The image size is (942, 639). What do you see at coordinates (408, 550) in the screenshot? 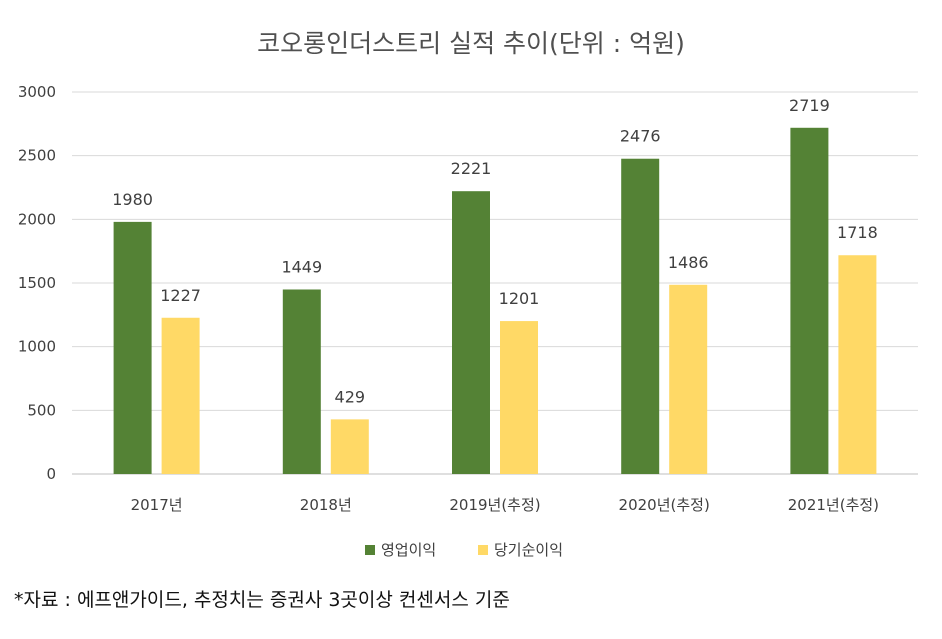
I see `legend-label: 영업이익` at bounding box center [408, 550].